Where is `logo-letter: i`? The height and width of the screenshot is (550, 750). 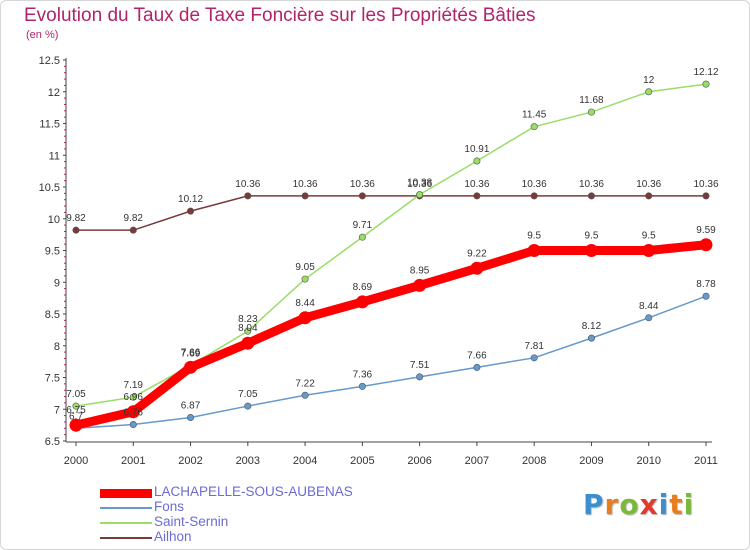
logo-letter: i is located at coordinates (664, 504).